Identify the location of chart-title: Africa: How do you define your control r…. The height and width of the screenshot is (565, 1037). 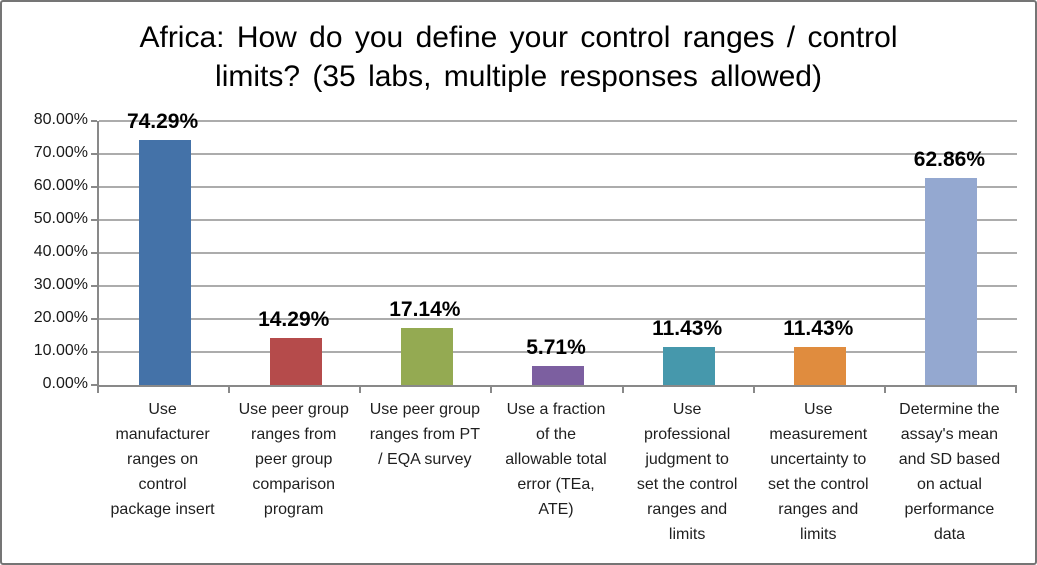
(518, 57).